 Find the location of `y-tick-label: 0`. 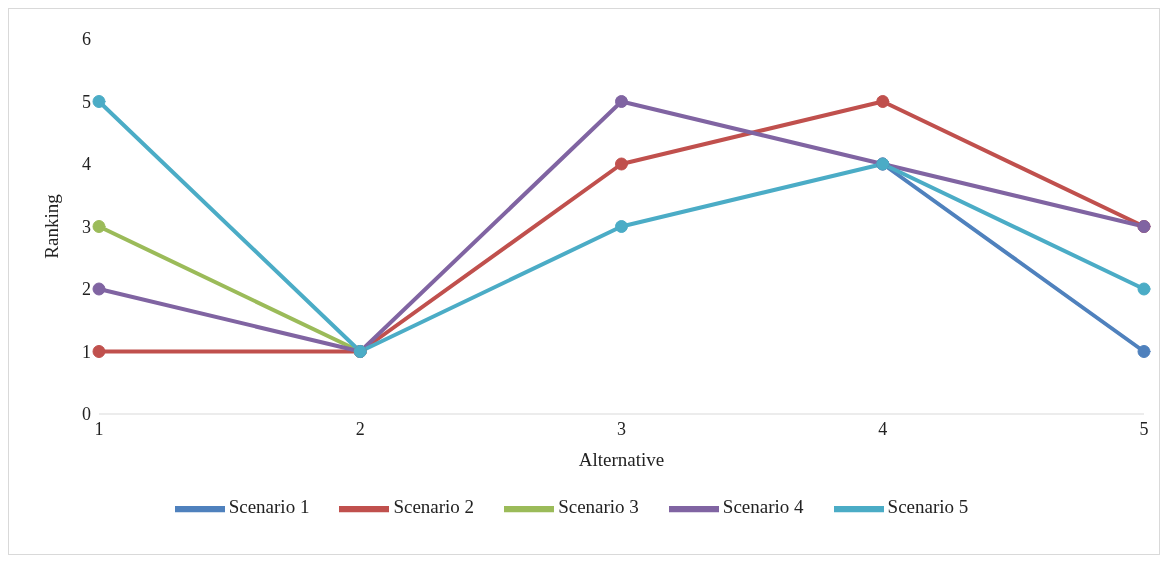

y-tick-label: 0 is located at coordinates (86, 414).